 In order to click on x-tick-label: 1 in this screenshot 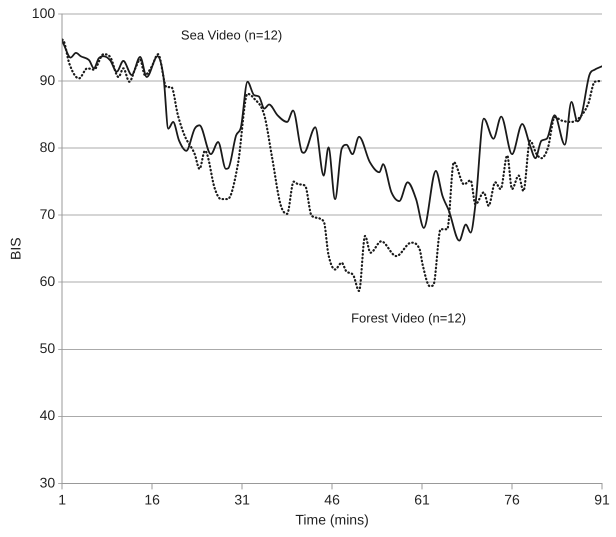, I will do `click(62, 500)`.